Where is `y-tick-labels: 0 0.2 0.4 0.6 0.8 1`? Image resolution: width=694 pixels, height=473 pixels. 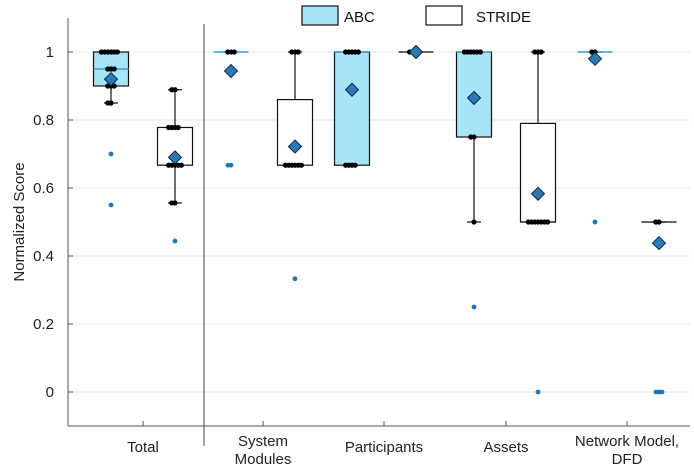 y-tick-labels: 0 0.2 0.4 0.6 0.8 1 is located at coordinates (43, 222).